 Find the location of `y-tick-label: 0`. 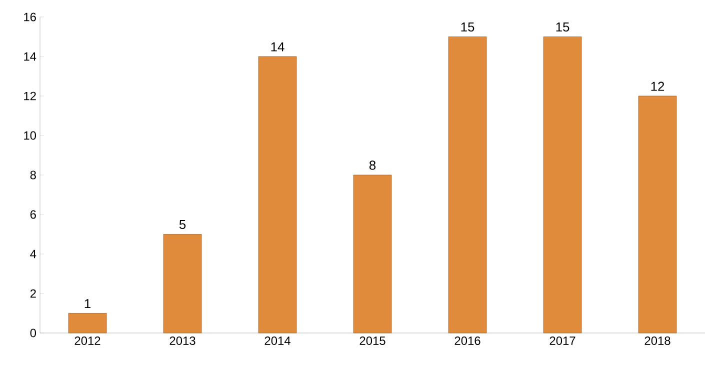

y-tick-label: 0 is located at coordinates (33, 333).